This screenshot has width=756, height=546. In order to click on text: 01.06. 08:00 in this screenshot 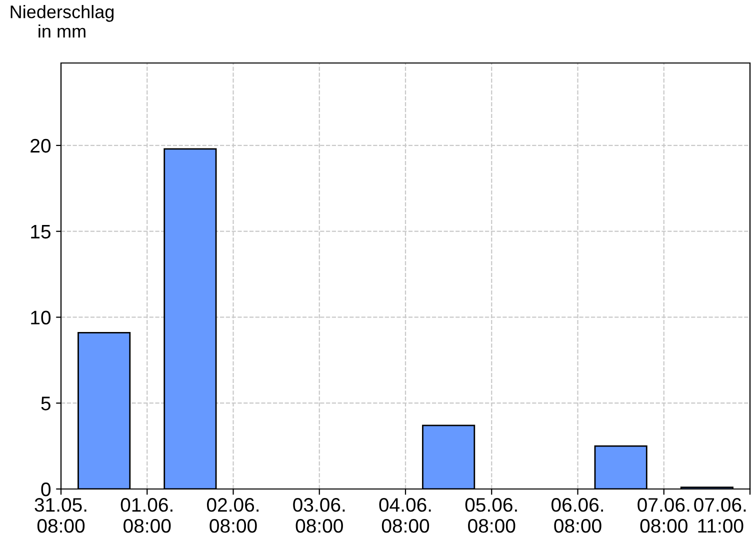, I will do `click(146, 515)`.